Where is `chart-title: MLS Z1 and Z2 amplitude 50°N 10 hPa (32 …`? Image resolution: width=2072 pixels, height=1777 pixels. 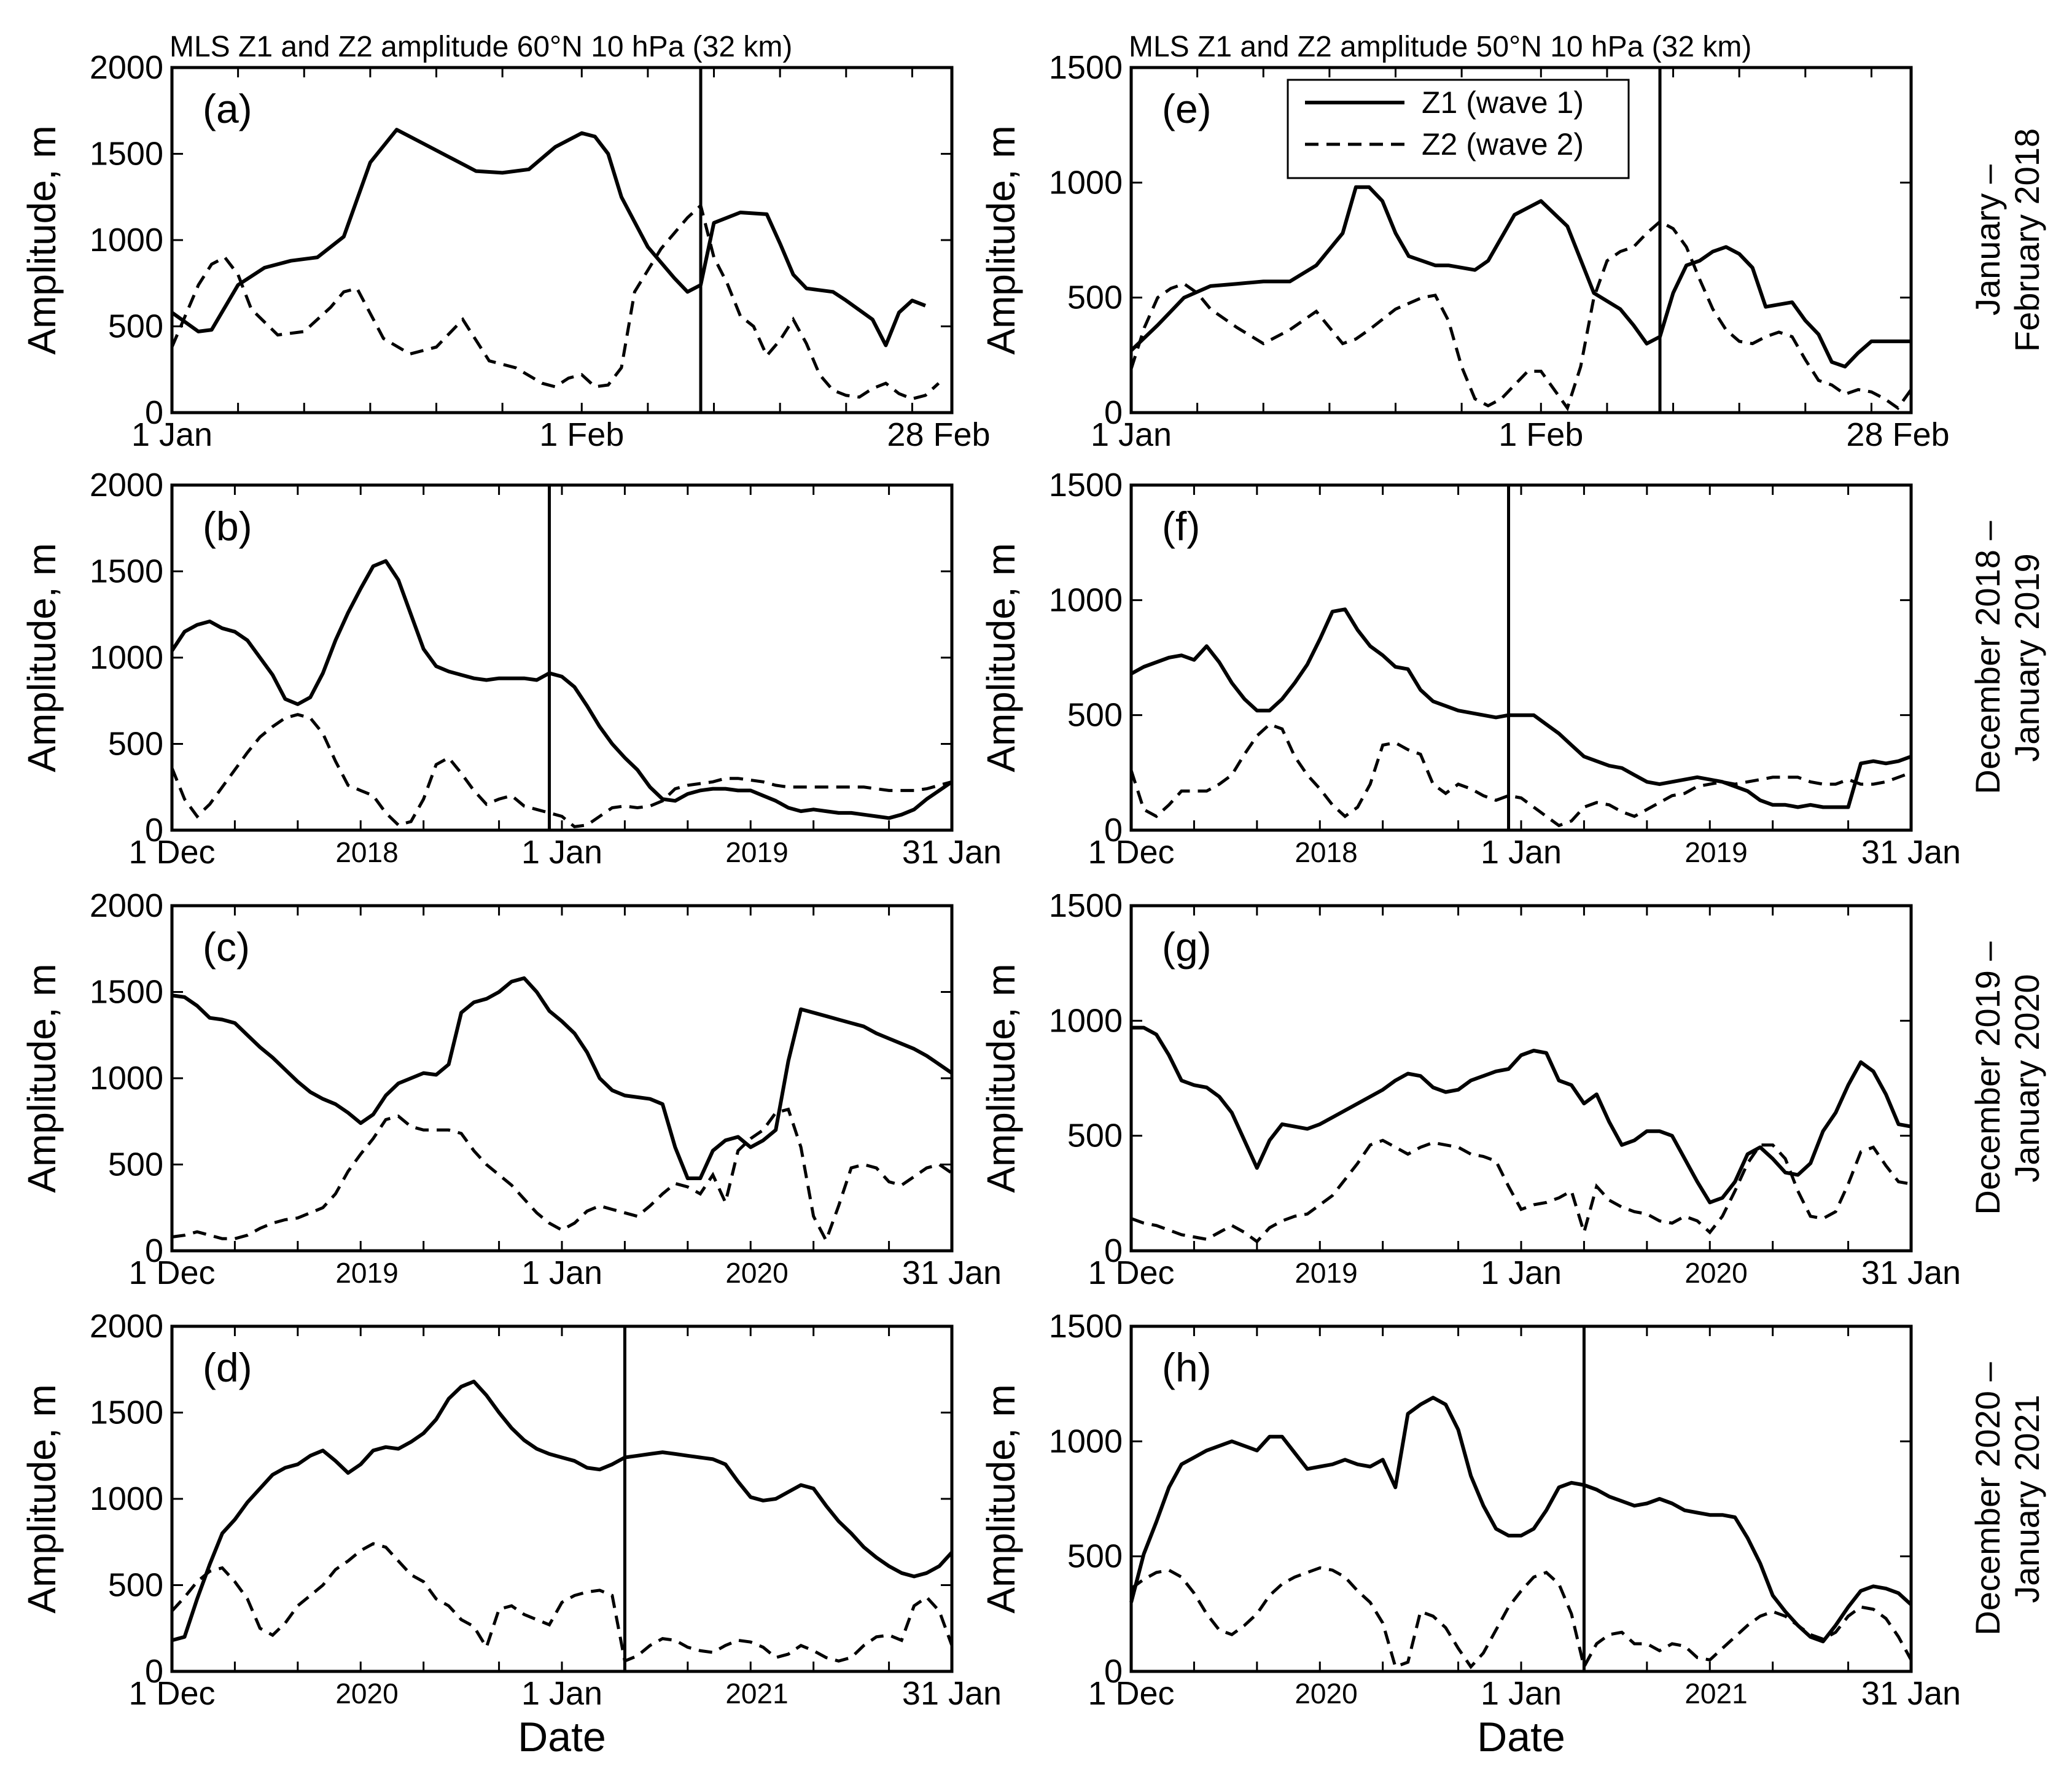 chart-title: MLS Z1 and Z2 amplitude 50°N 10 hPa (32 … is located at coordinates (1440, 47).